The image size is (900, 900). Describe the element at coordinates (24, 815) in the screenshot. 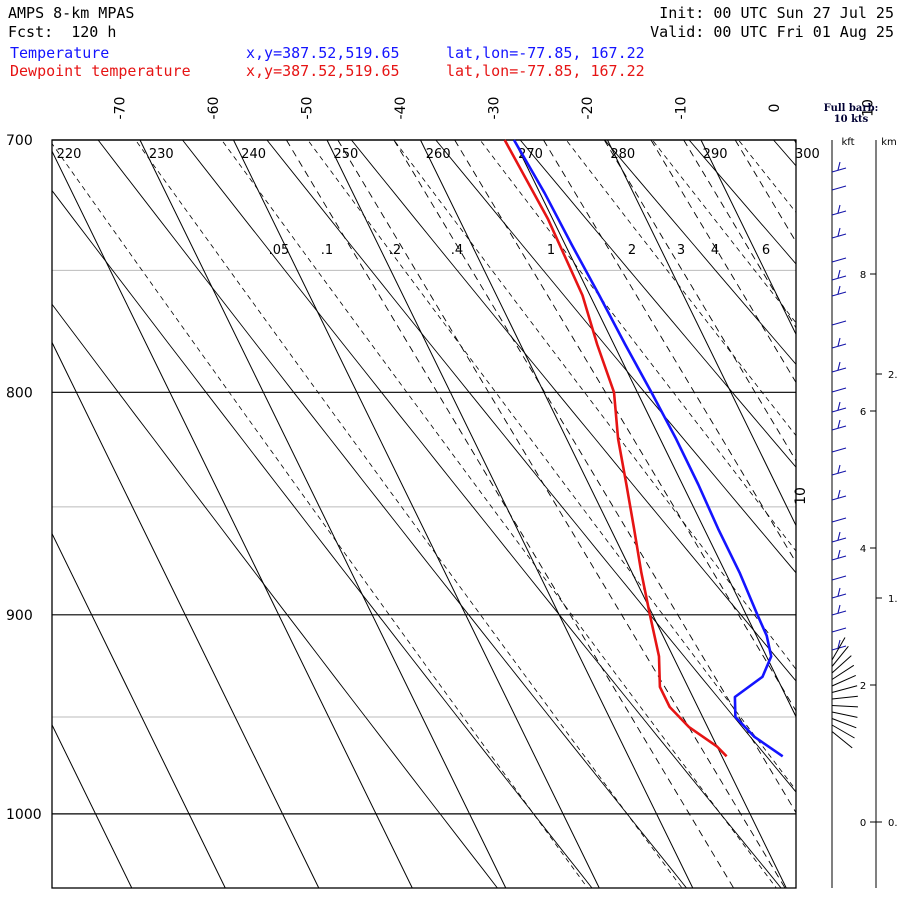

I see `pressure-tick-label: 1000` at that location.